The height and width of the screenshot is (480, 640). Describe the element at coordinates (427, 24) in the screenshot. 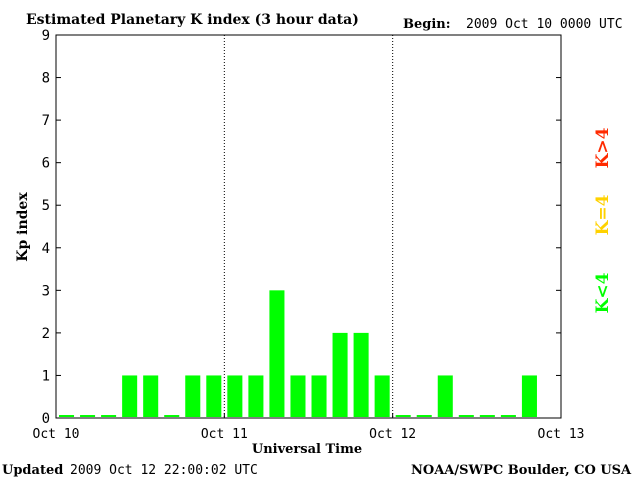

I see `begin-label: Begin:` at that location.